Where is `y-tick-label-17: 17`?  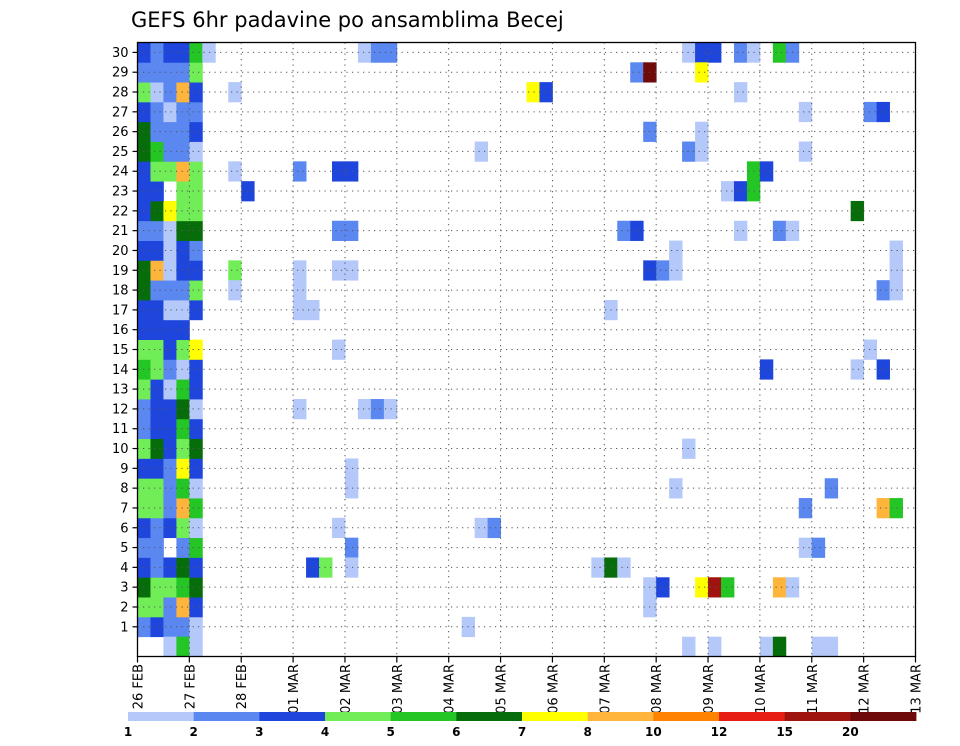 y-tick-label-17: 17 is located at coordinates (120, 310).